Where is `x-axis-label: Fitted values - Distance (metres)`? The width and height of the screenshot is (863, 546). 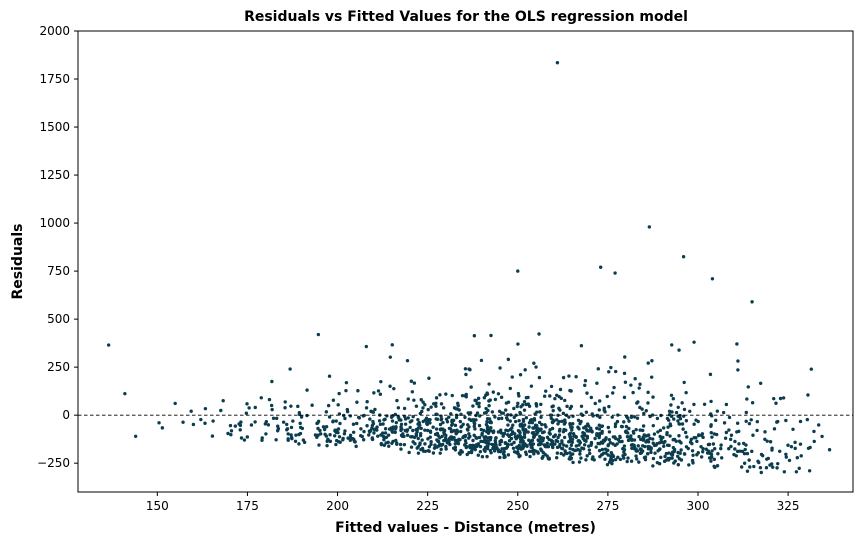 x-axis-label: Fitted values - Distance (metres) is located at coordinates (465, 528).